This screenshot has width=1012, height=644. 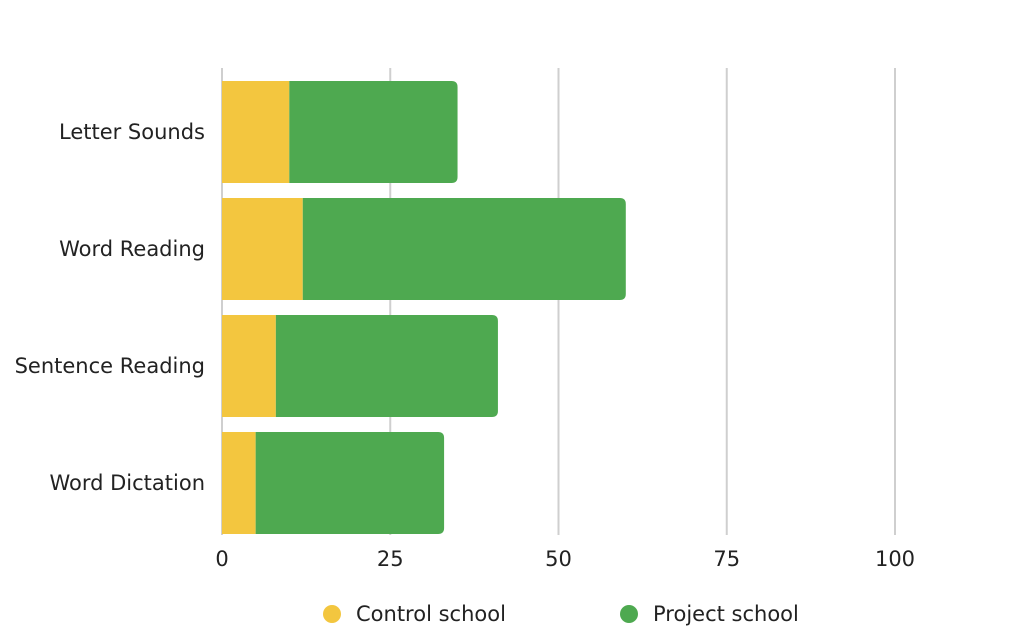 What do you see at coordinates (132, 132) in the screenshot?
I see `category-label-letter-sounds: Letter Sounds` at bounding box center [132, 132].